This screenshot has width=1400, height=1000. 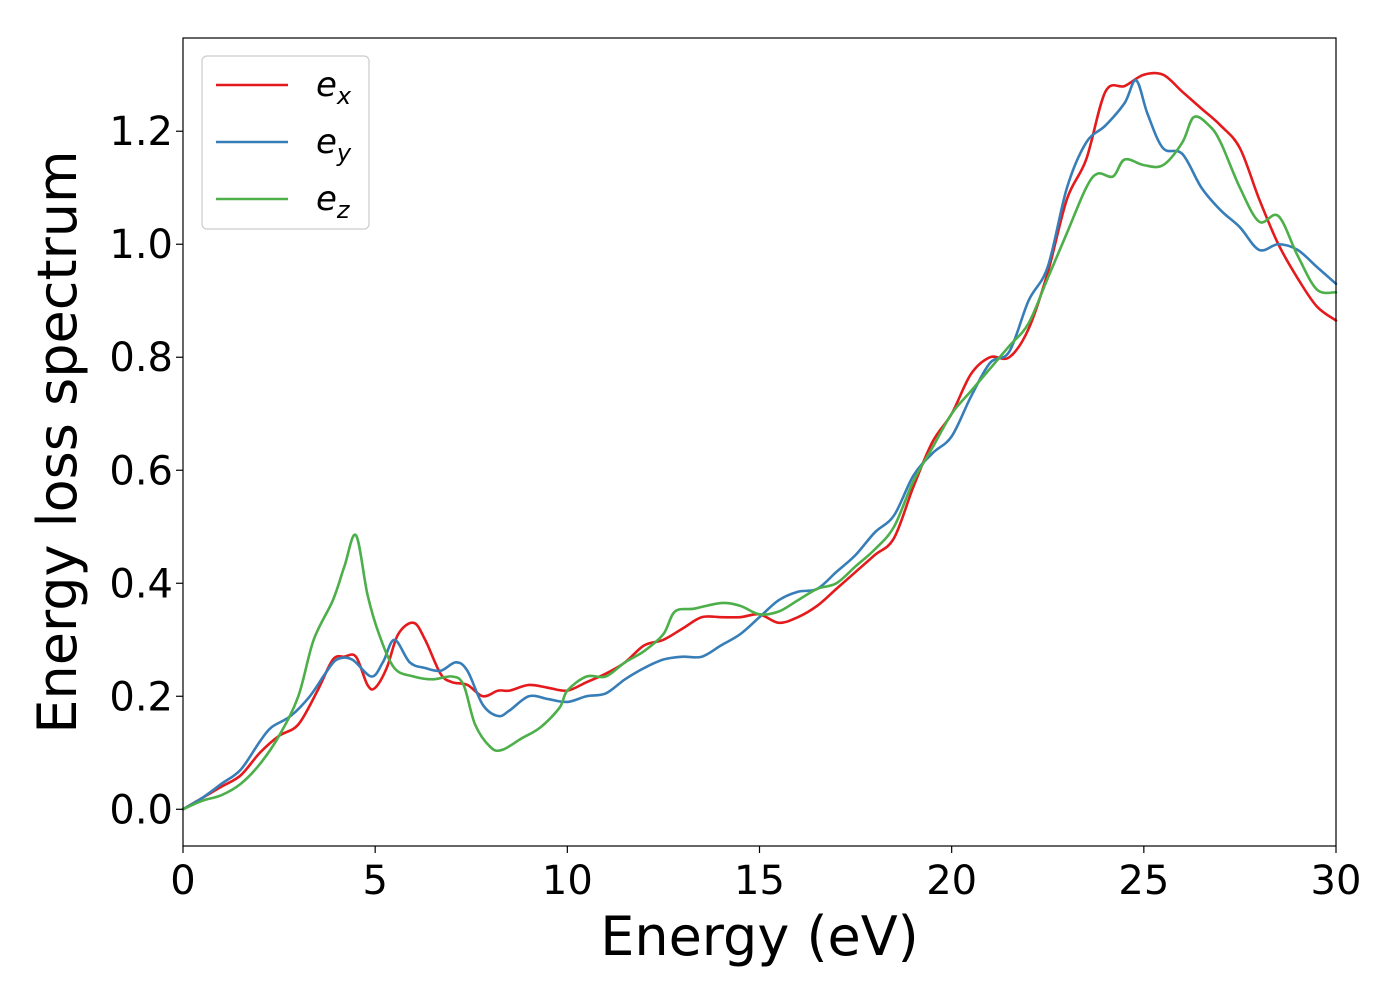 I want to click on x-tick-label: 5, so click(x=374, y=881).